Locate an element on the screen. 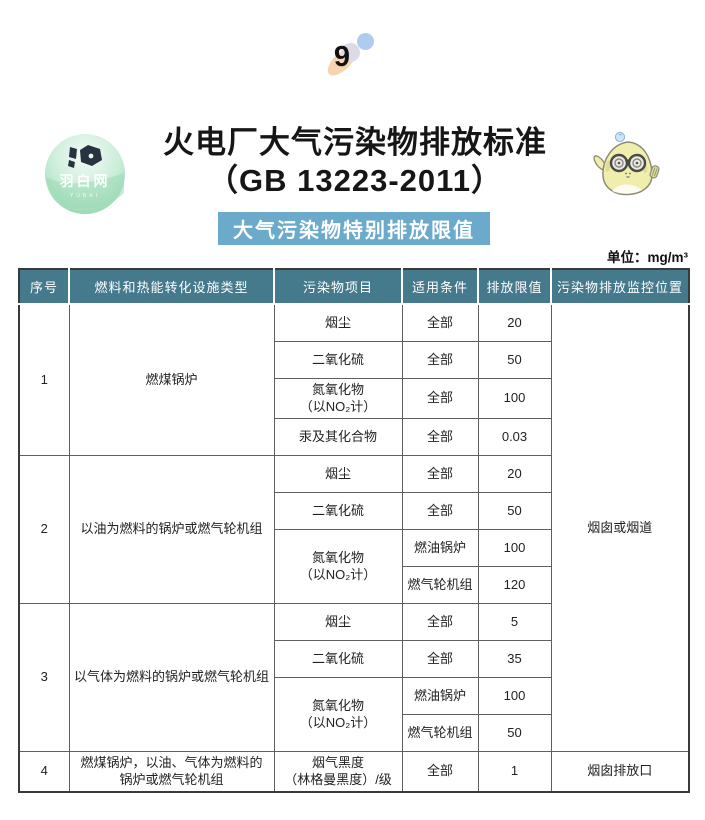 The width and height of the screenshot is (705, 820). facility-cell: 以油为燃料的锅炉或燃气轮机组 is located at coordinates (171, 529).